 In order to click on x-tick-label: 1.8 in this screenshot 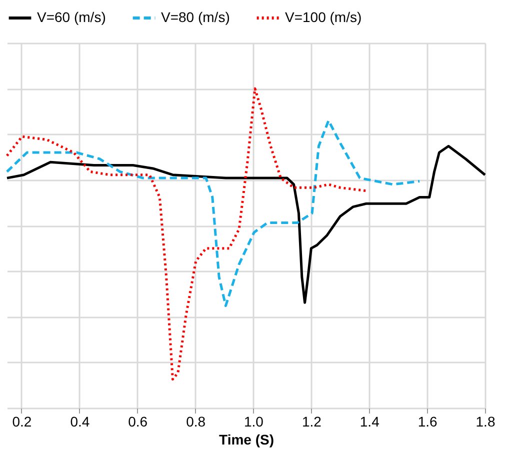, I will do `click(486, 422)`.